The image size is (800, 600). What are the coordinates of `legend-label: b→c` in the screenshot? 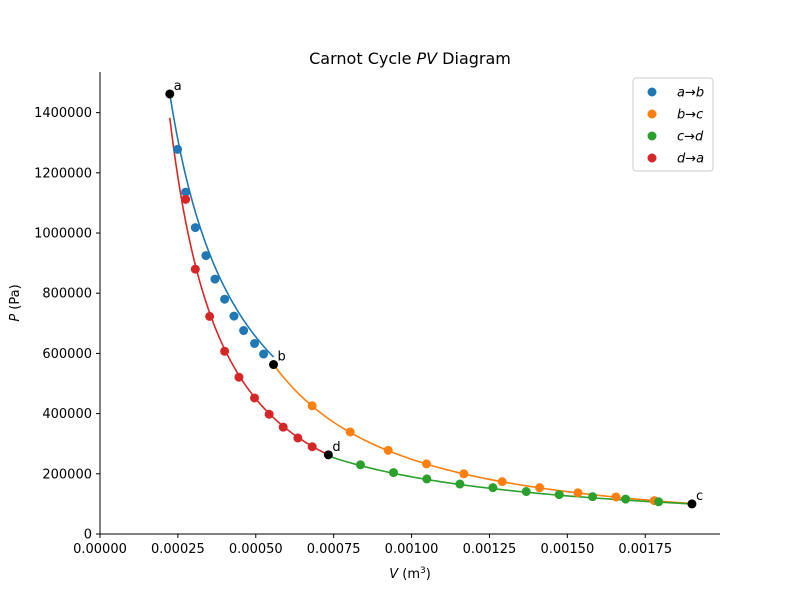 It's located at (690, 115).